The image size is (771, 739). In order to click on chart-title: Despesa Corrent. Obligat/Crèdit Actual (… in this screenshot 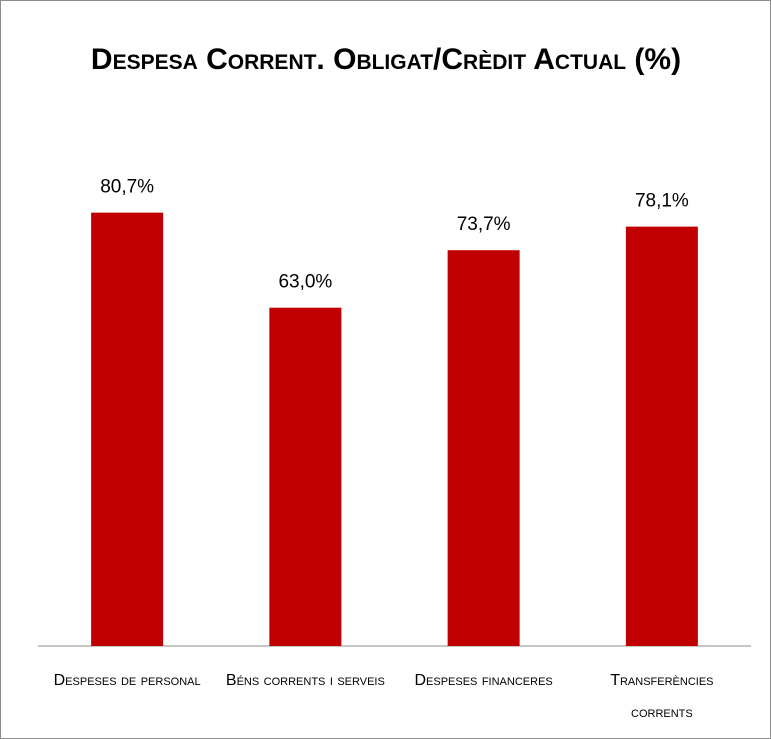, I will do `click(386, 59)`.